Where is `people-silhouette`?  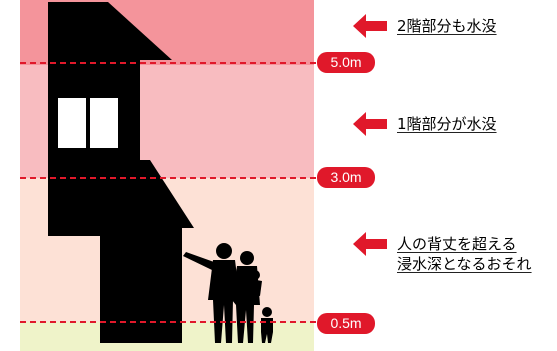
people-silhouette is located at coordinates (228, 293).